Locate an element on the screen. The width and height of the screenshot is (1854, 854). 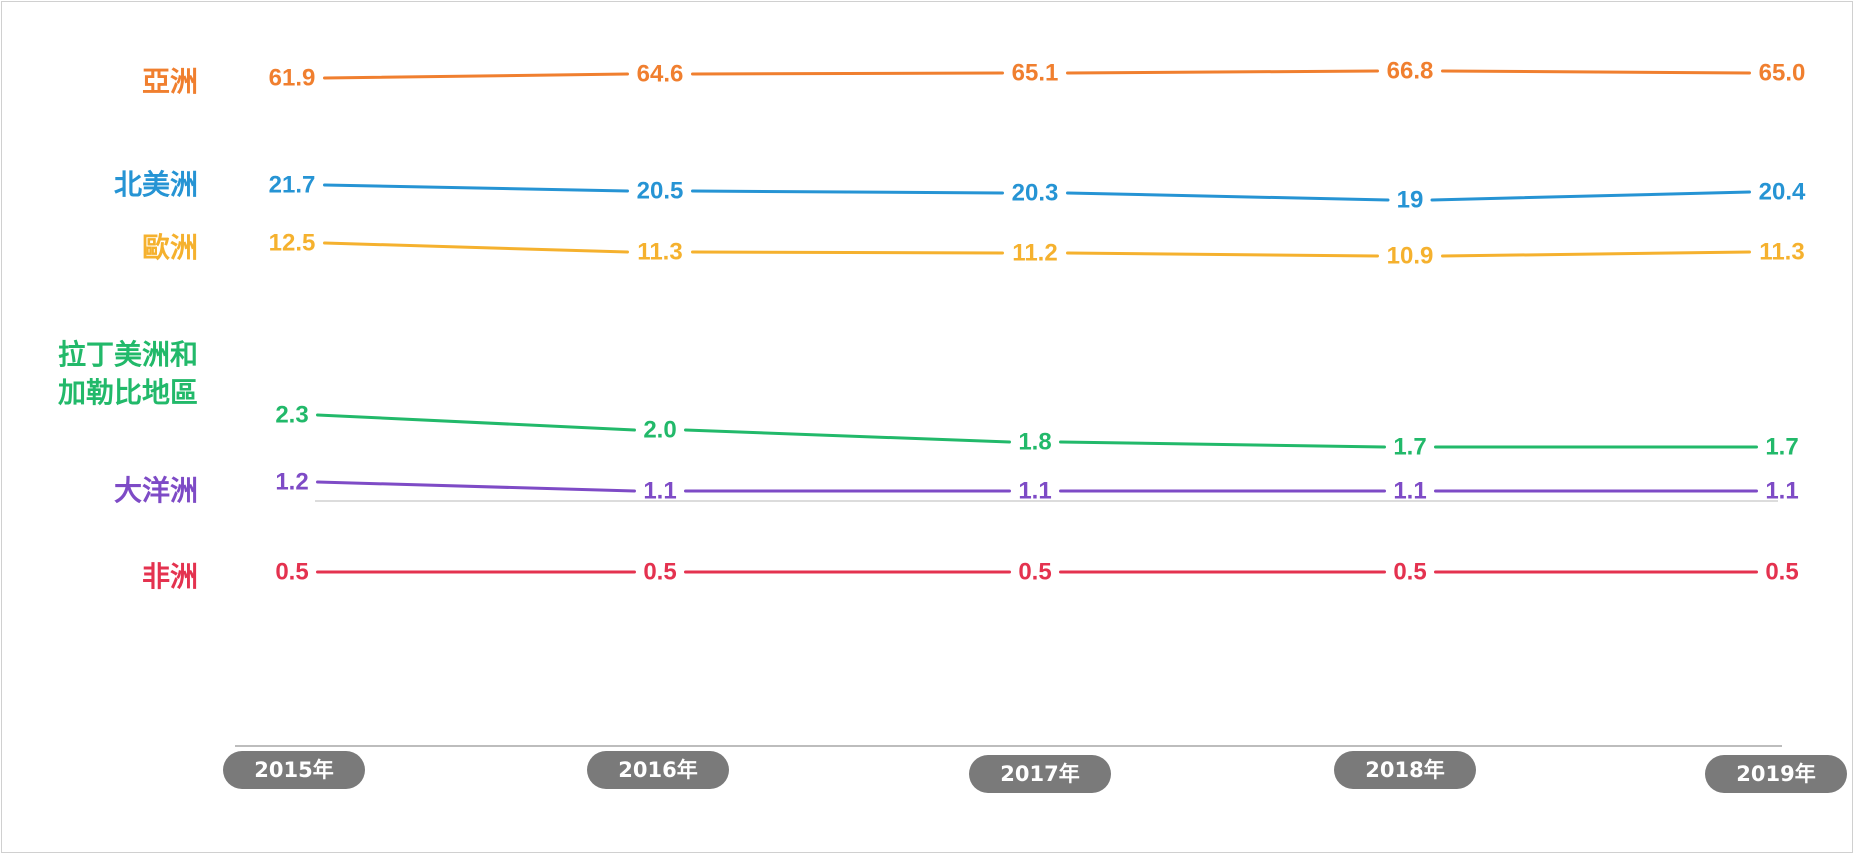
data-label: 10.9 is located at coordinates (1410, 256).